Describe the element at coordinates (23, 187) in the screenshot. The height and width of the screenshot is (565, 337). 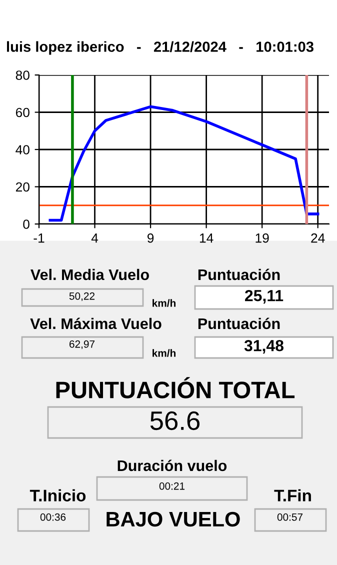
I see `y-tick-label: 20` at that location.